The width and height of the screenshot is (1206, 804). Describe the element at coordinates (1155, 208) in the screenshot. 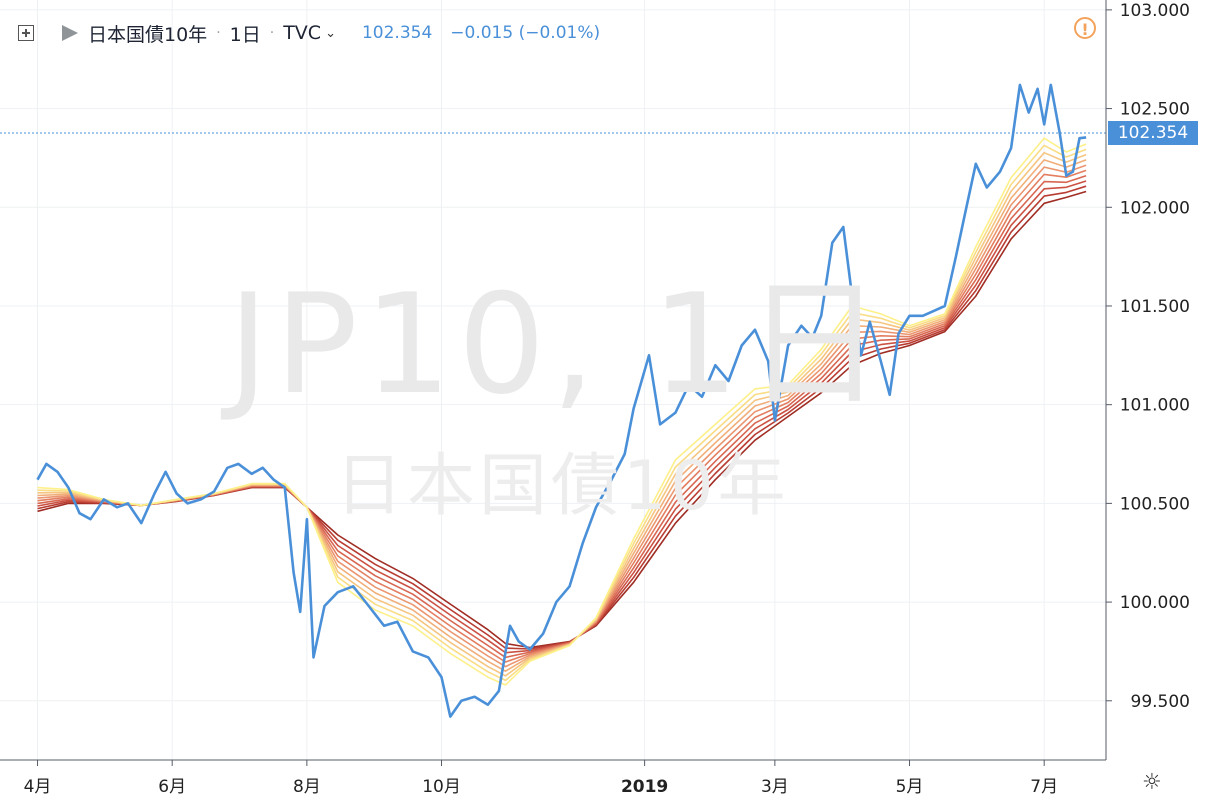

I see `y-tick-label: 102.000` at that location.